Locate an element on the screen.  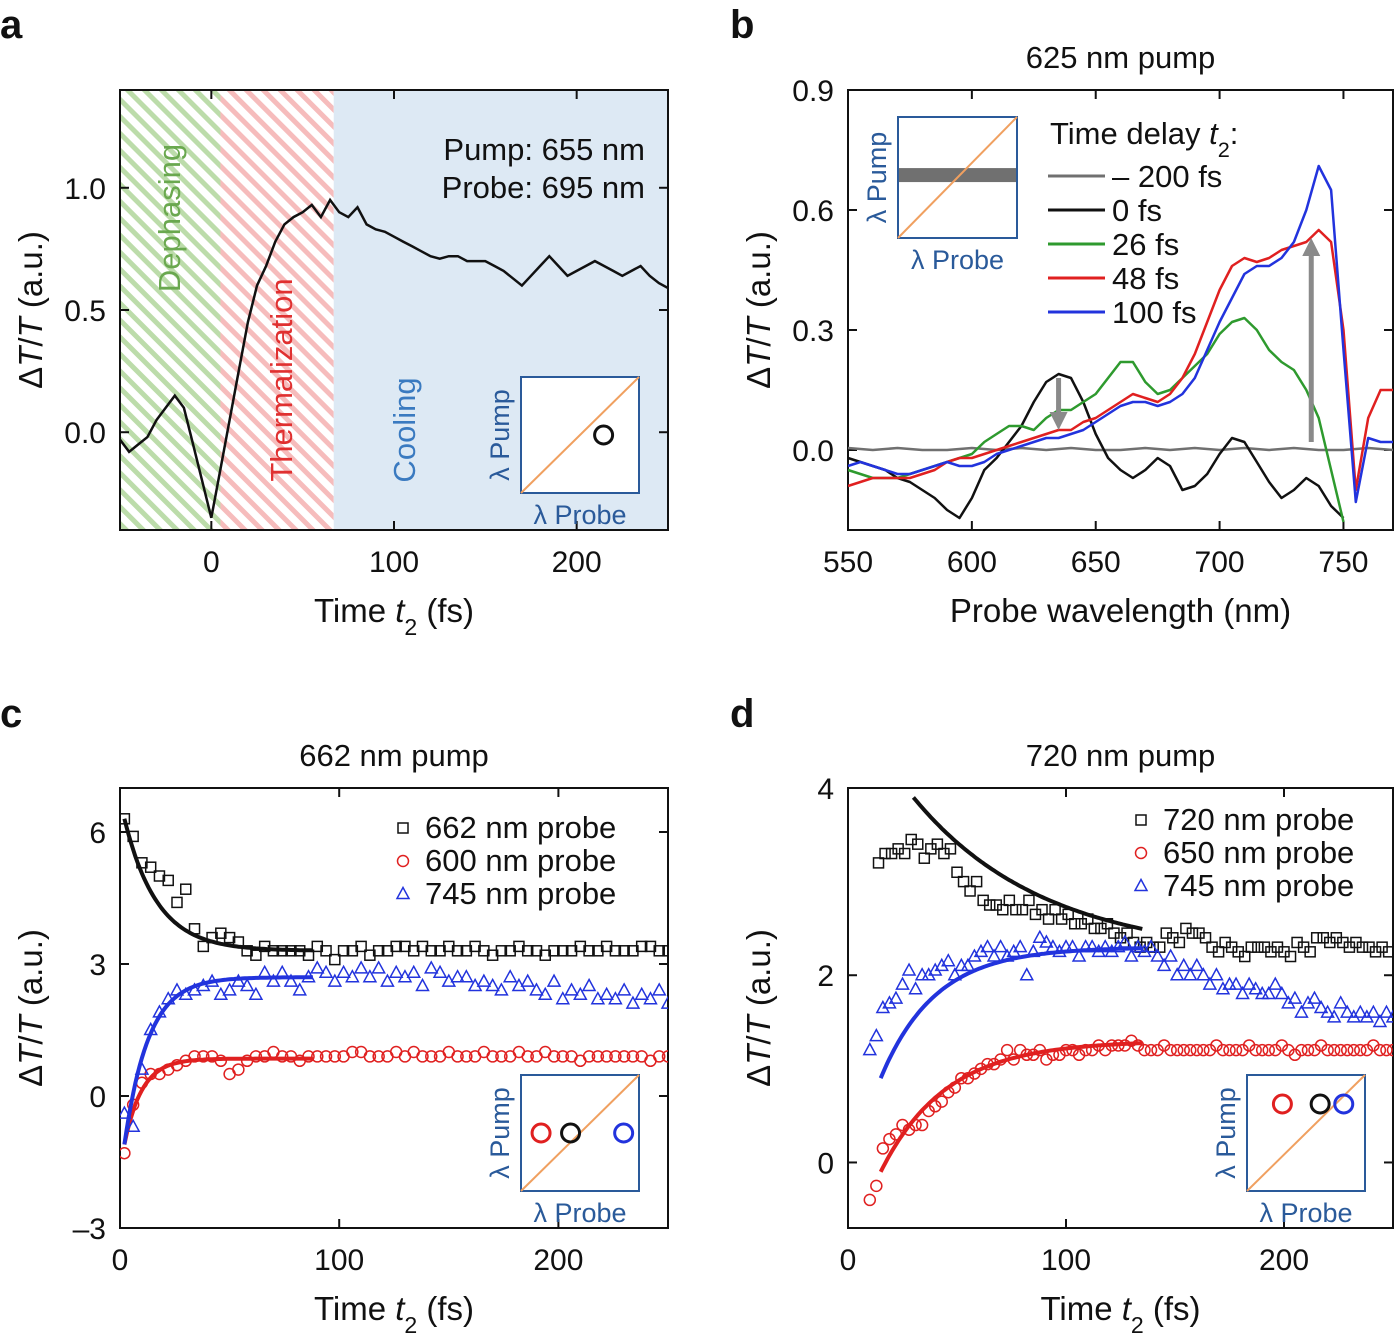
y-tick-label: 0 is located at coordinates (97, 1097).